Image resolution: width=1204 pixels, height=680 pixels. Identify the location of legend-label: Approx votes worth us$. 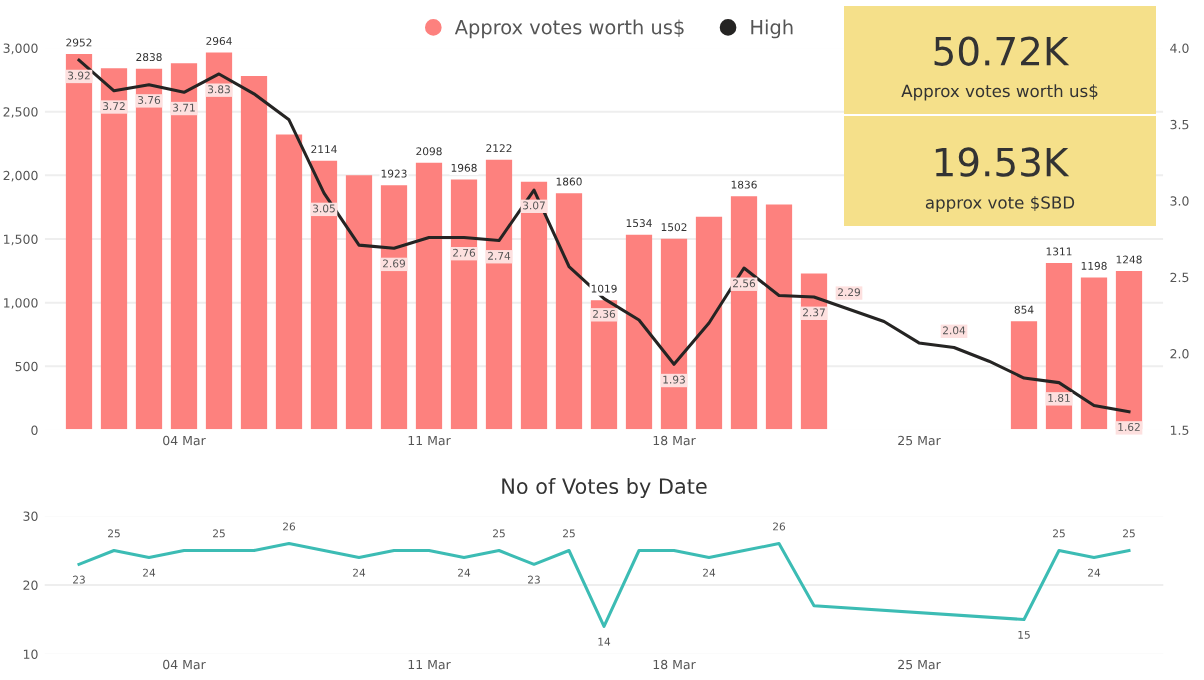
(569, 29).